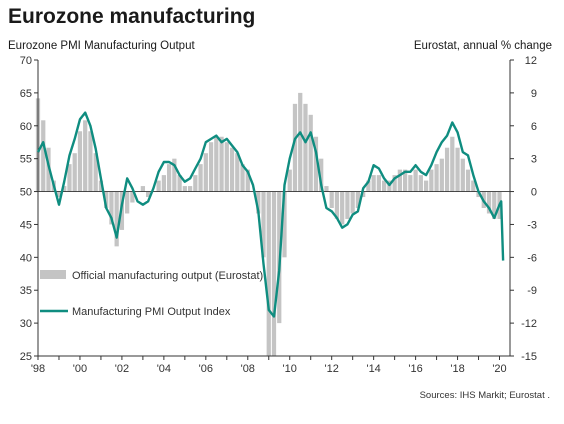 This screenshot has height=424, width=564. What do you see at coordinates (26, 94) in the screenshot?
I see `left-tick-label: 65` at bounding box center [26, 94].